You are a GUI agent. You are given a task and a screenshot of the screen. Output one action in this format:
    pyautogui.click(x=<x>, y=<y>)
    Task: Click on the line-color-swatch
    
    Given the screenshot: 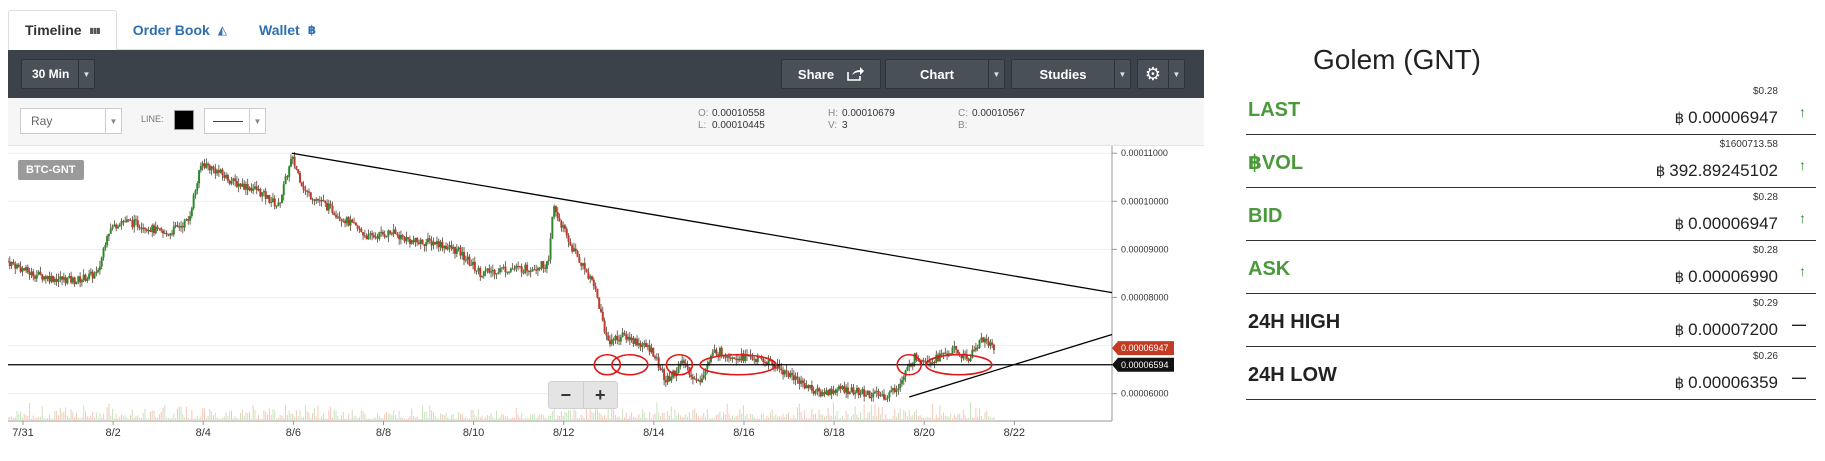 What is the action you would take?
    pyautogui.click(x=184, y=120)
    